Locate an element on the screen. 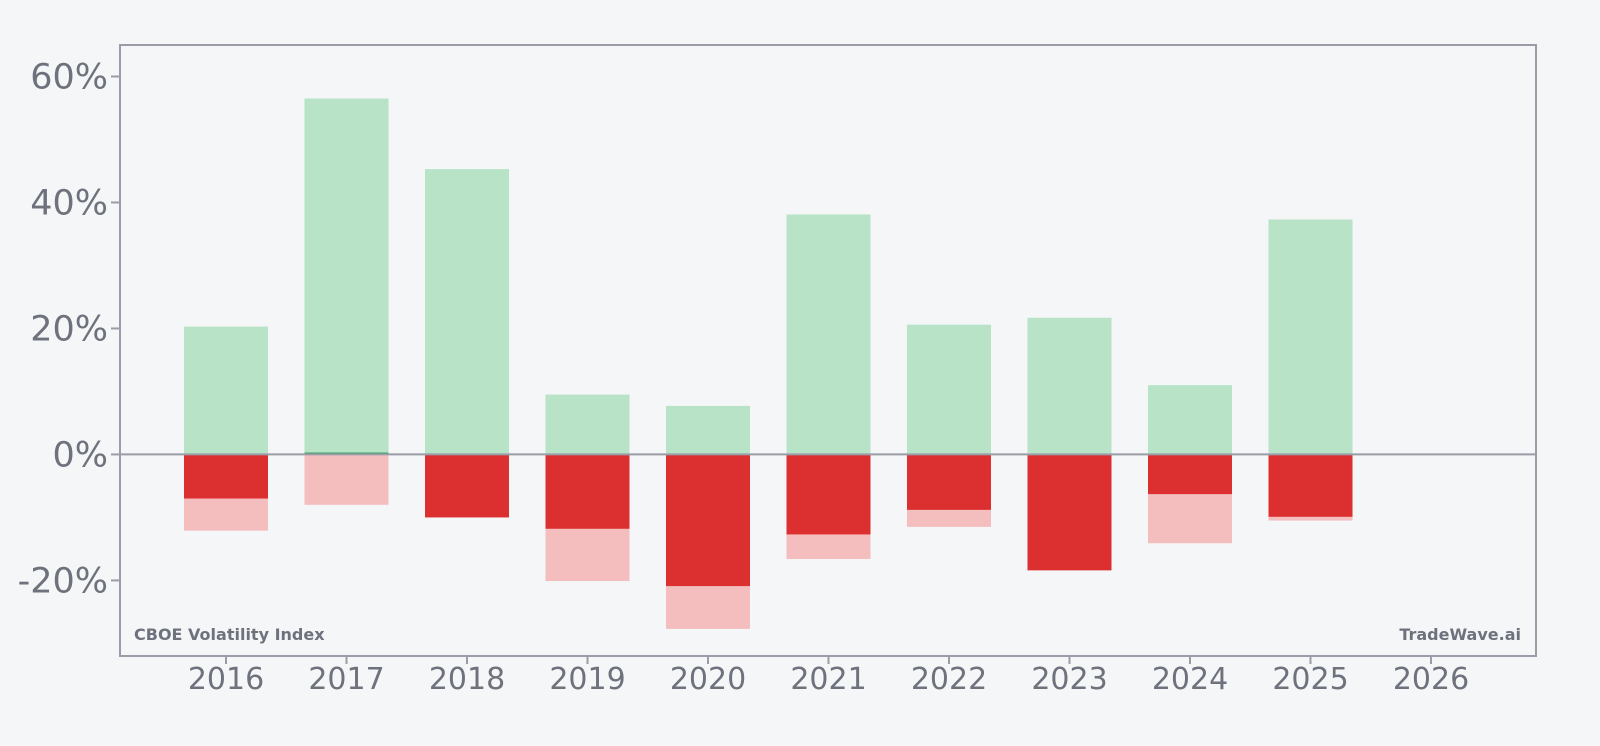  high-bar-2023 is located at coordinates (1069, 386).